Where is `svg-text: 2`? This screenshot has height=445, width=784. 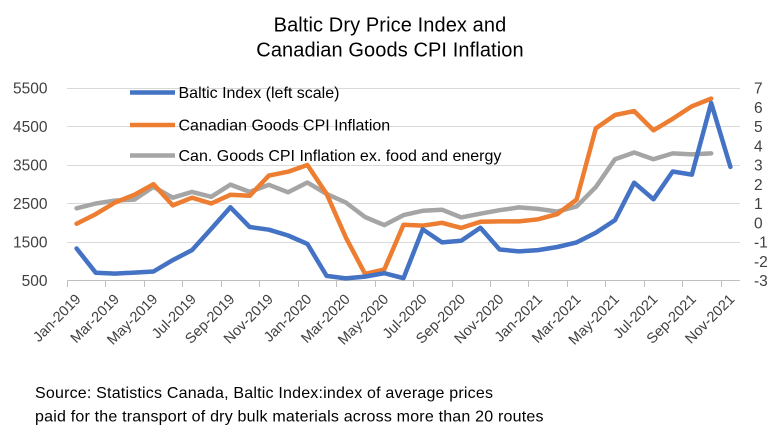 svg-text: 2 is located at coordinates (758, 185).